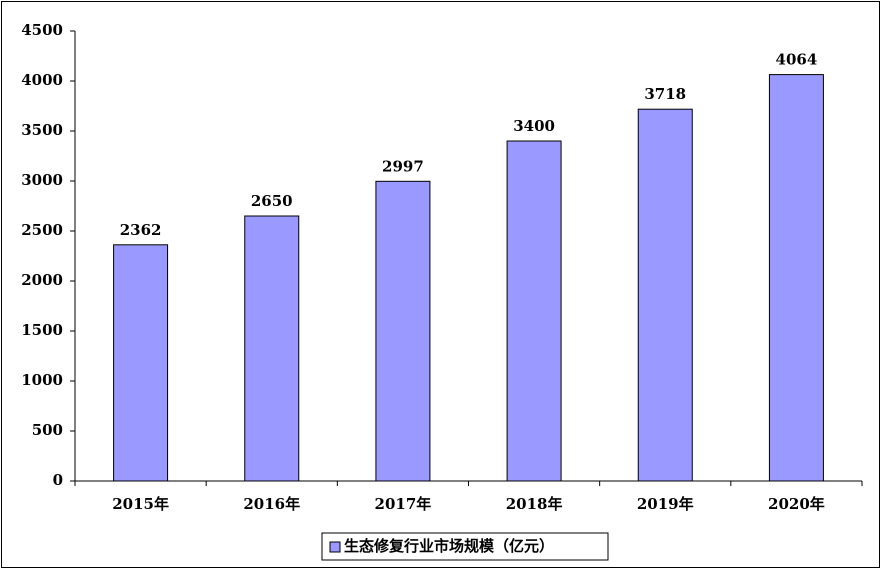  I want to click on y-tick-label: 2000, so click(42, 280).